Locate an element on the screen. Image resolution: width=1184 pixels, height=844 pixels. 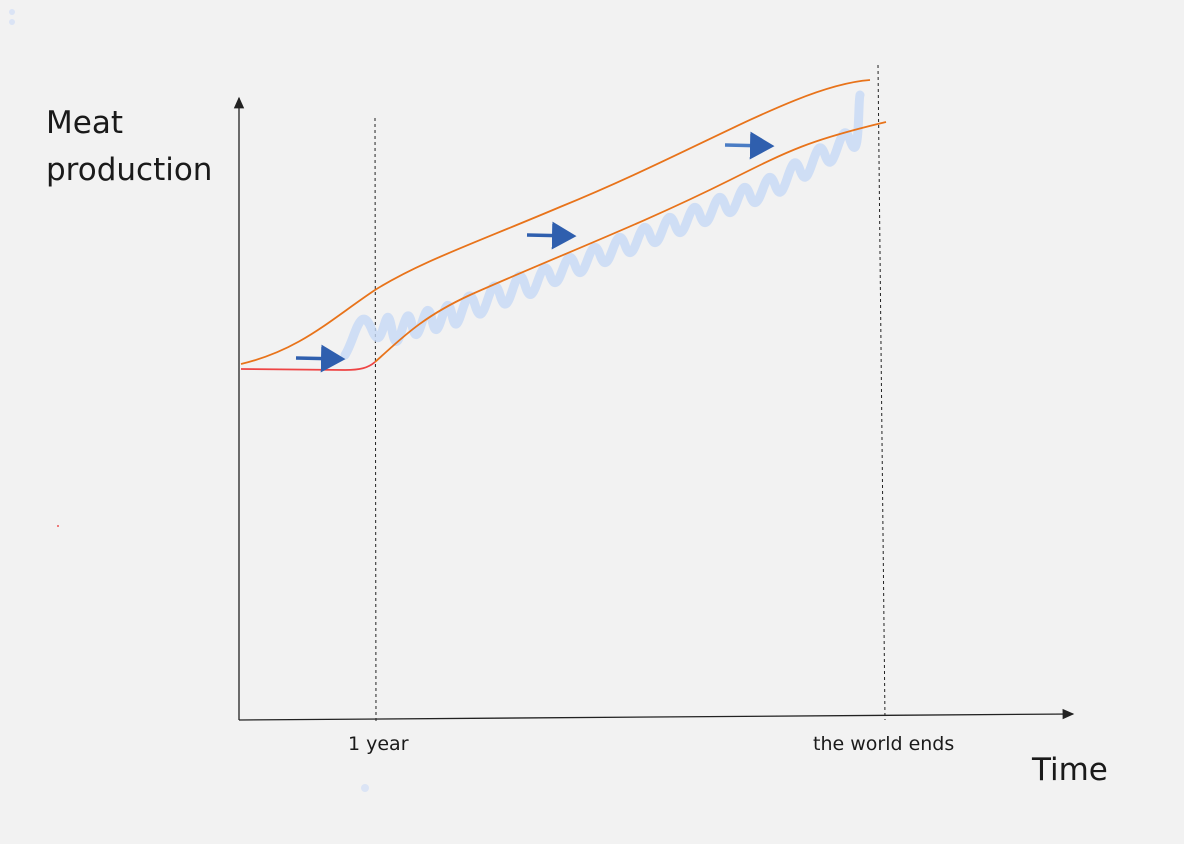
wavy-band is located at coordinates (602, 225).